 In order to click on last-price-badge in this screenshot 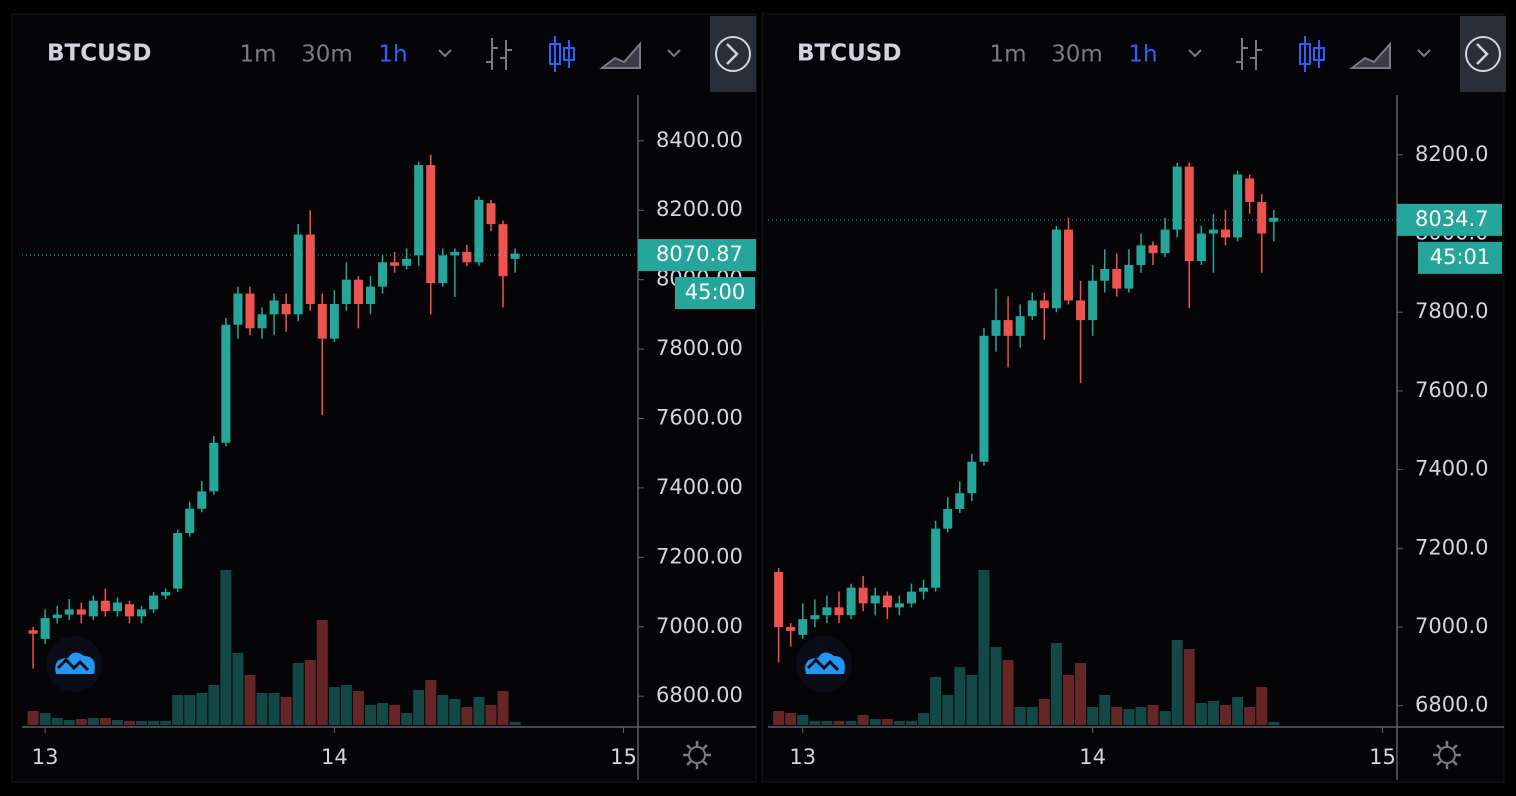, I will do `click(1449, 219)`.